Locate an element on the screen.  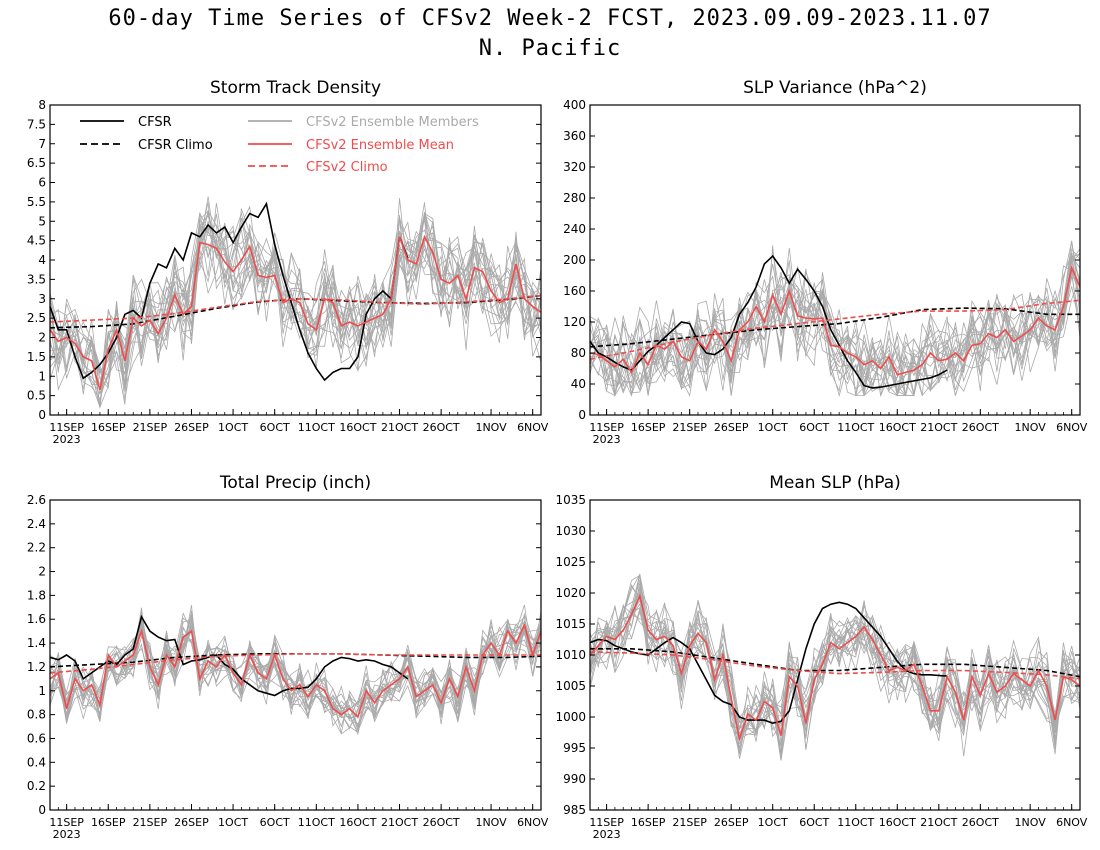
legend-cfsv2-climo-label: CFSv2 Climo is located at coordinates (347, 167).